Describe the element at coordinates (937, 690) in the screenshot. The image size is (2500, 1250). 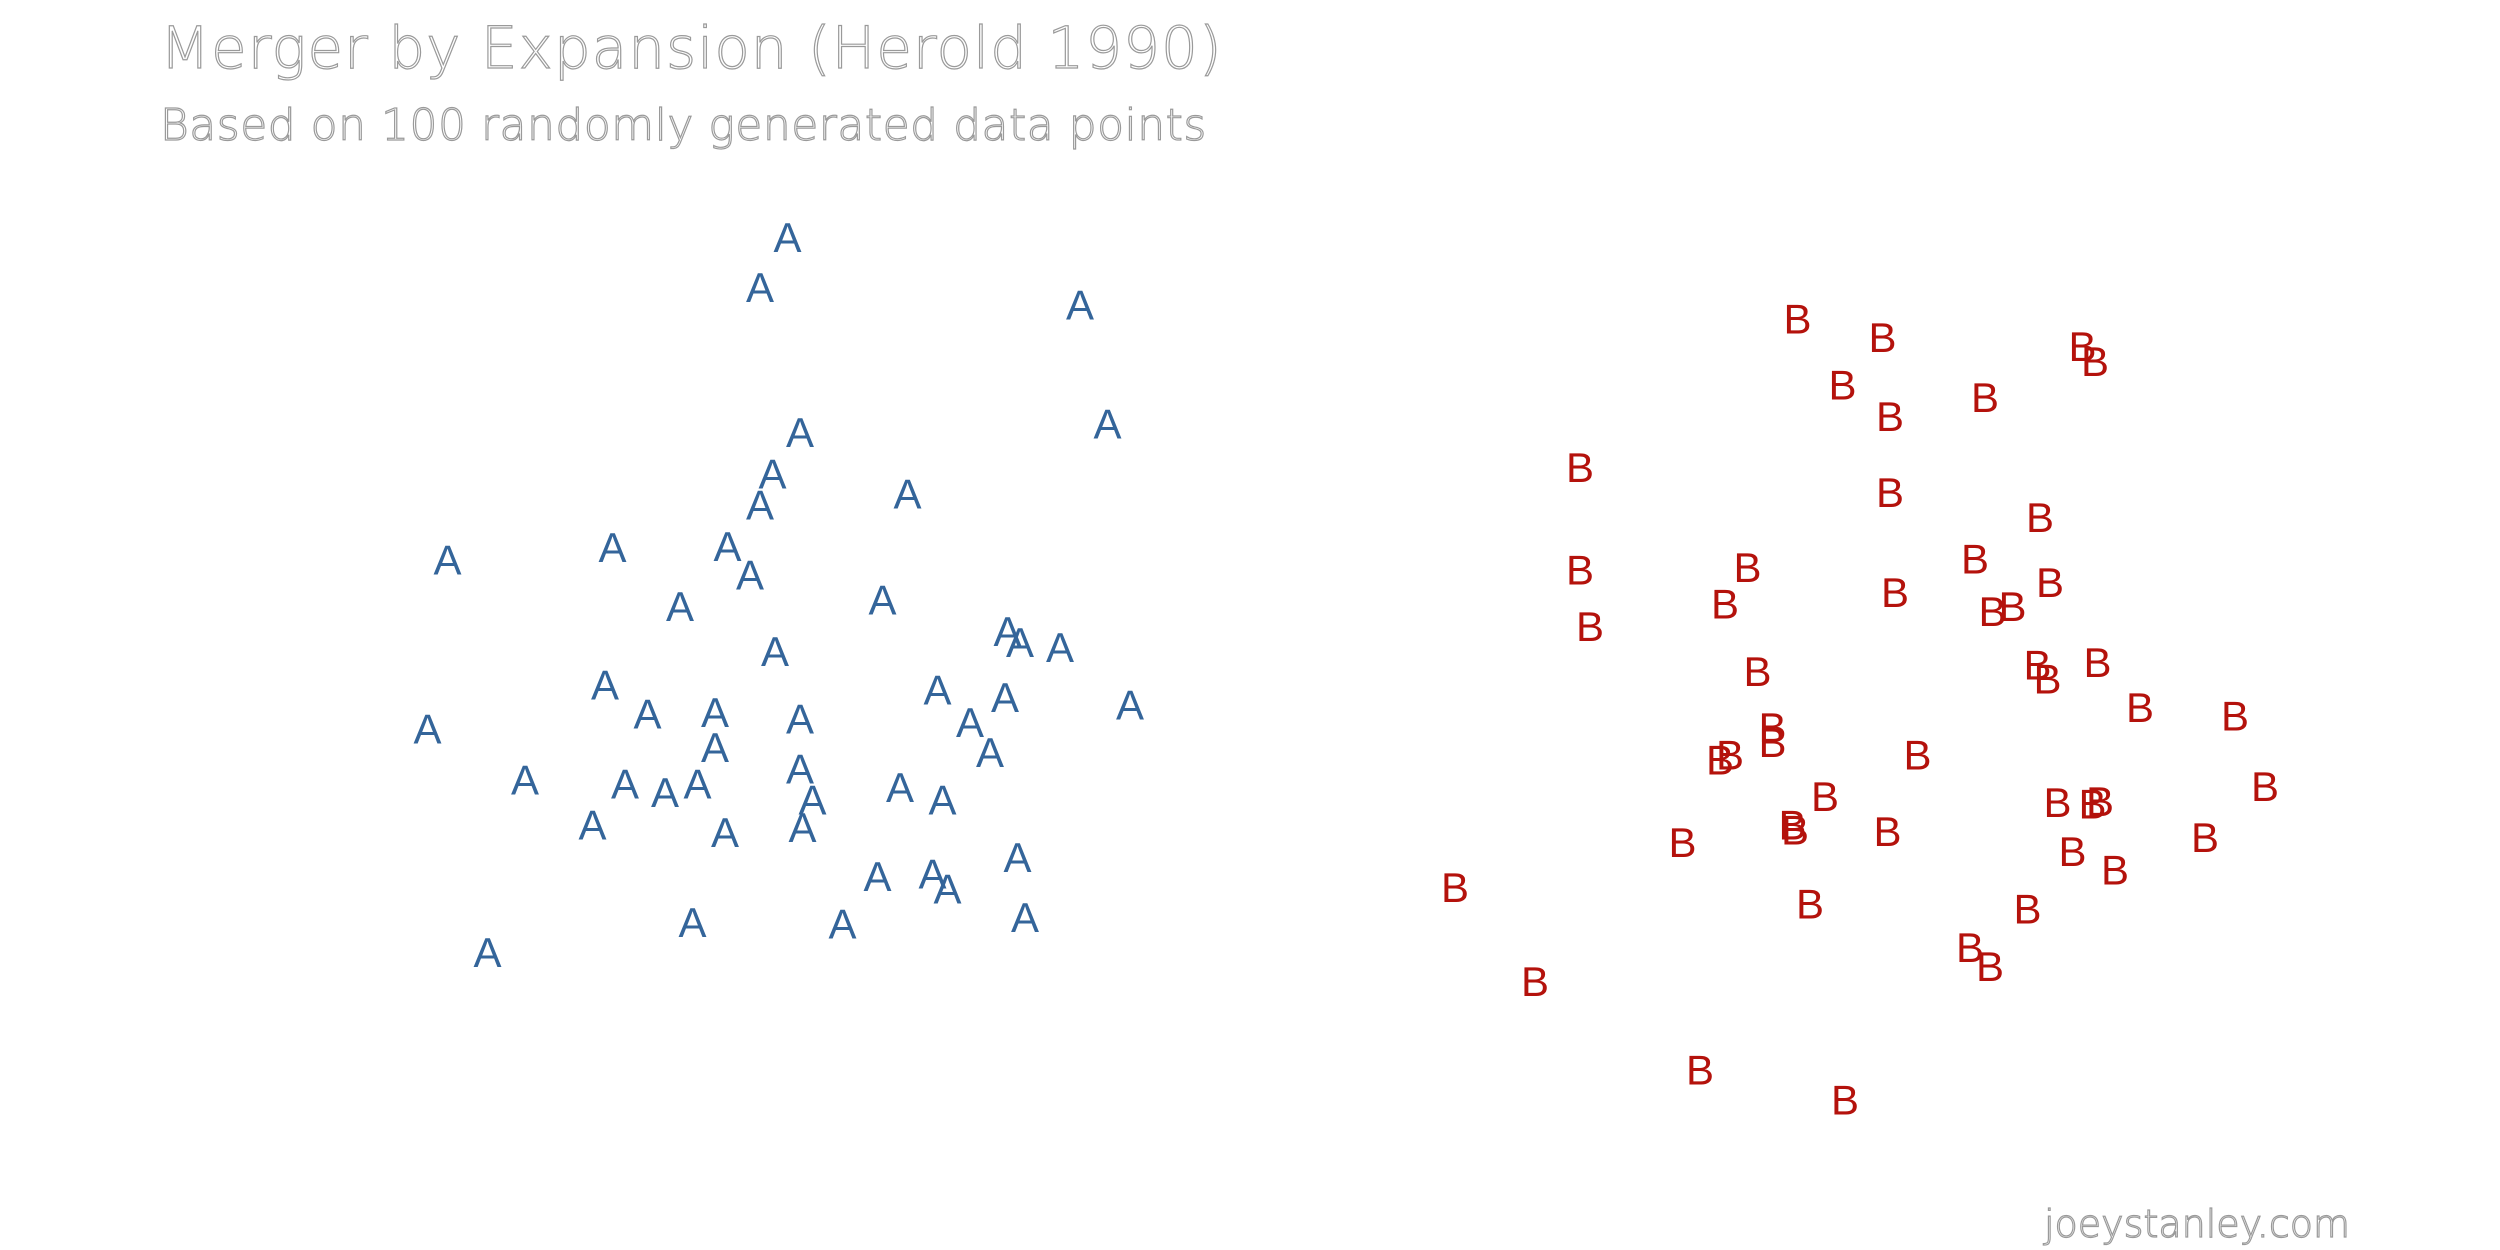
I see `point-a-22: A` at that location.